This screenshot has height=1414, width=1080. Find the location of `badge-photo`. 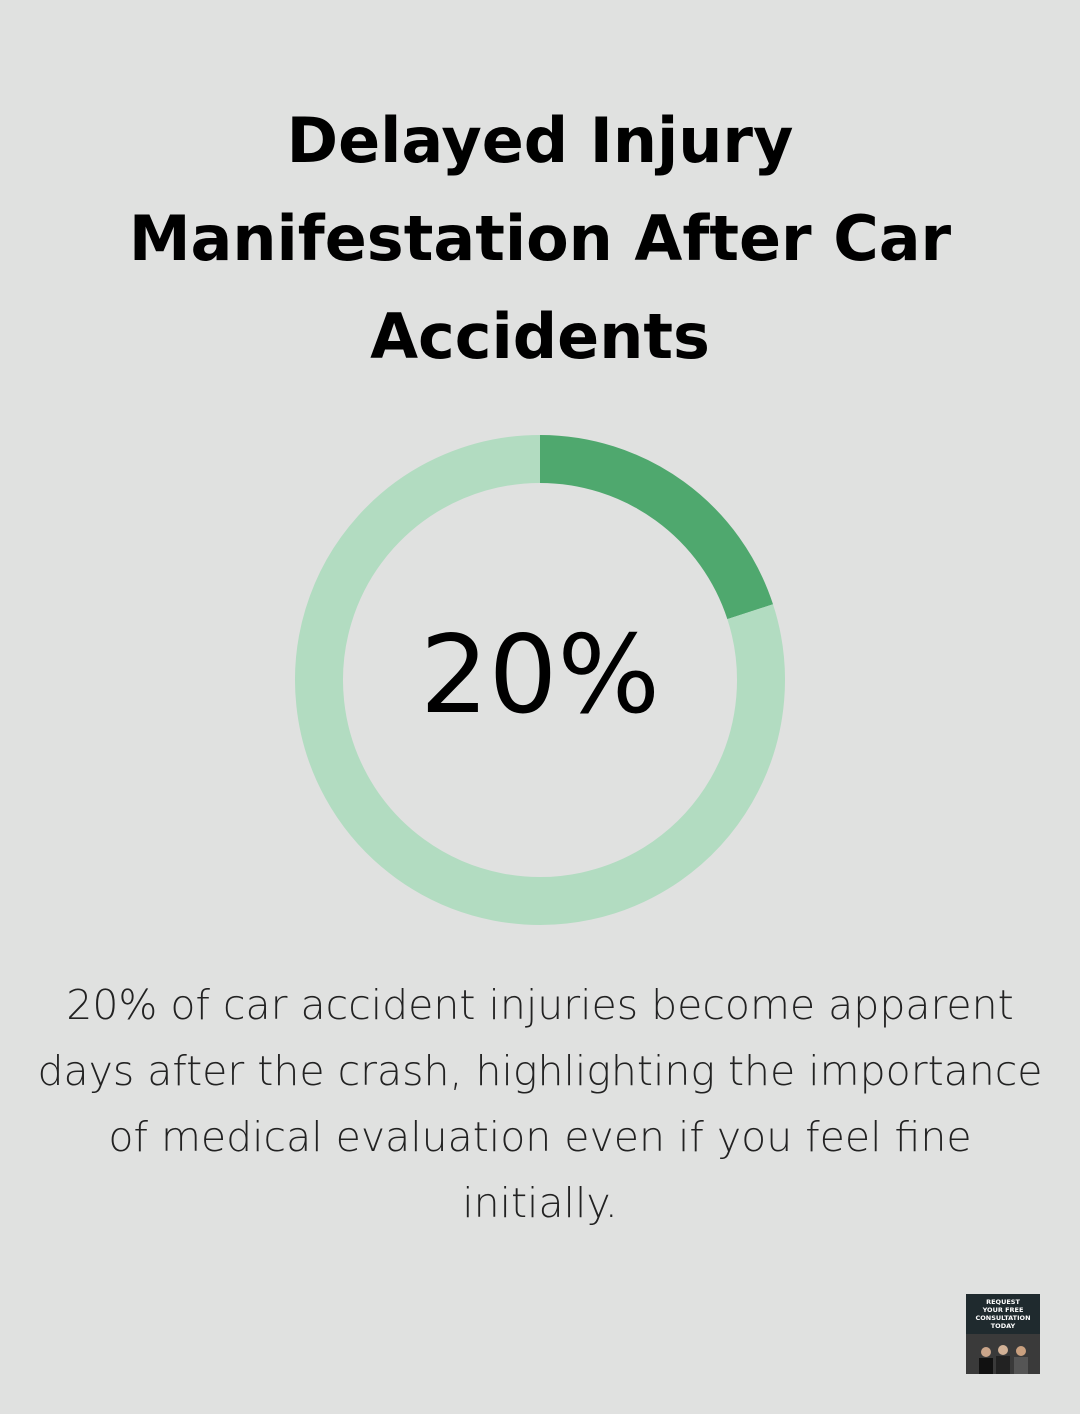

badge-photo is located at coordinates (1003, 1354).